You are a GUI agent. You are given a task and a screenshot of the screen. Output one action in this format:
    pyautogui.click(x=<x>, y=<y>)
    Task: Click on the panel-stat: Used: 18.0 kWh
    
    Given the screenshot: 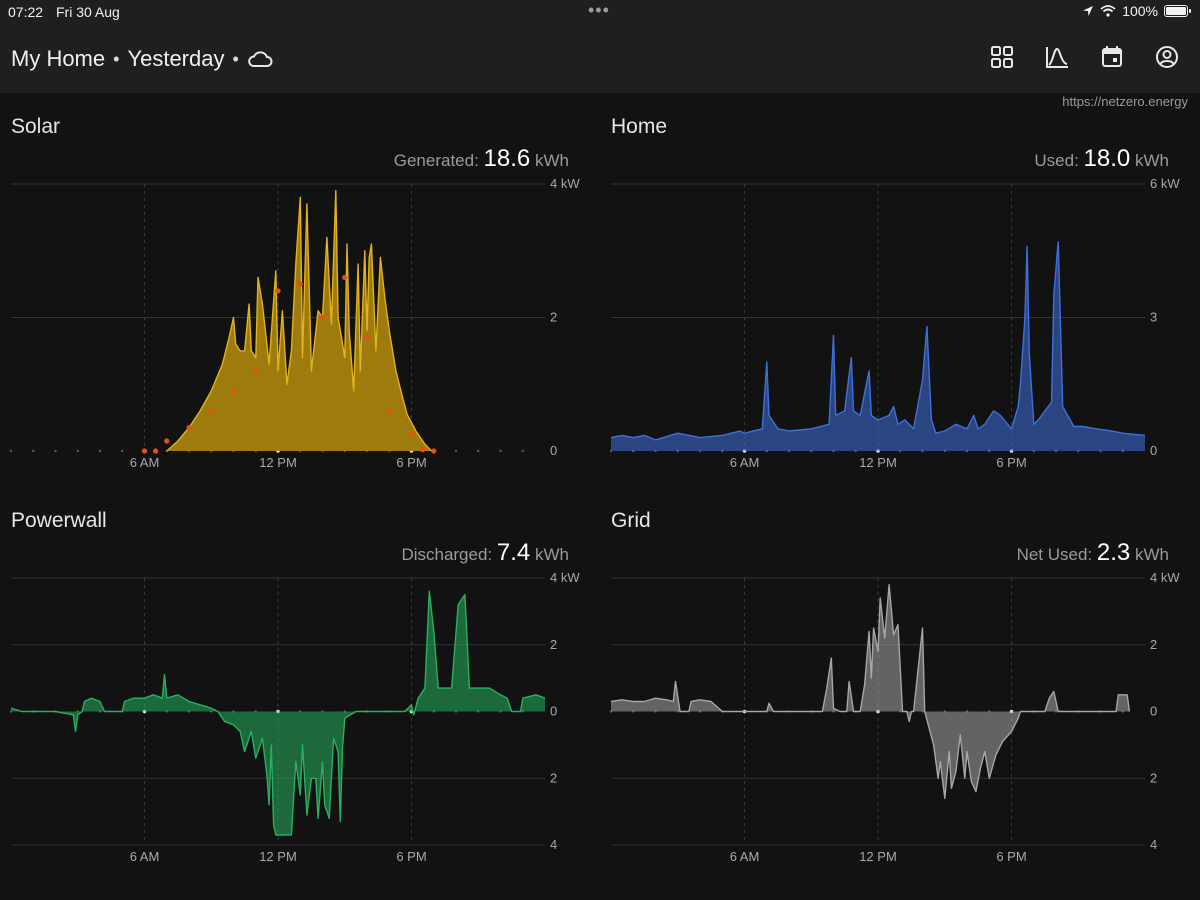 What is the action you would take?
    pyautogui.click(x=1101, y=159)
    